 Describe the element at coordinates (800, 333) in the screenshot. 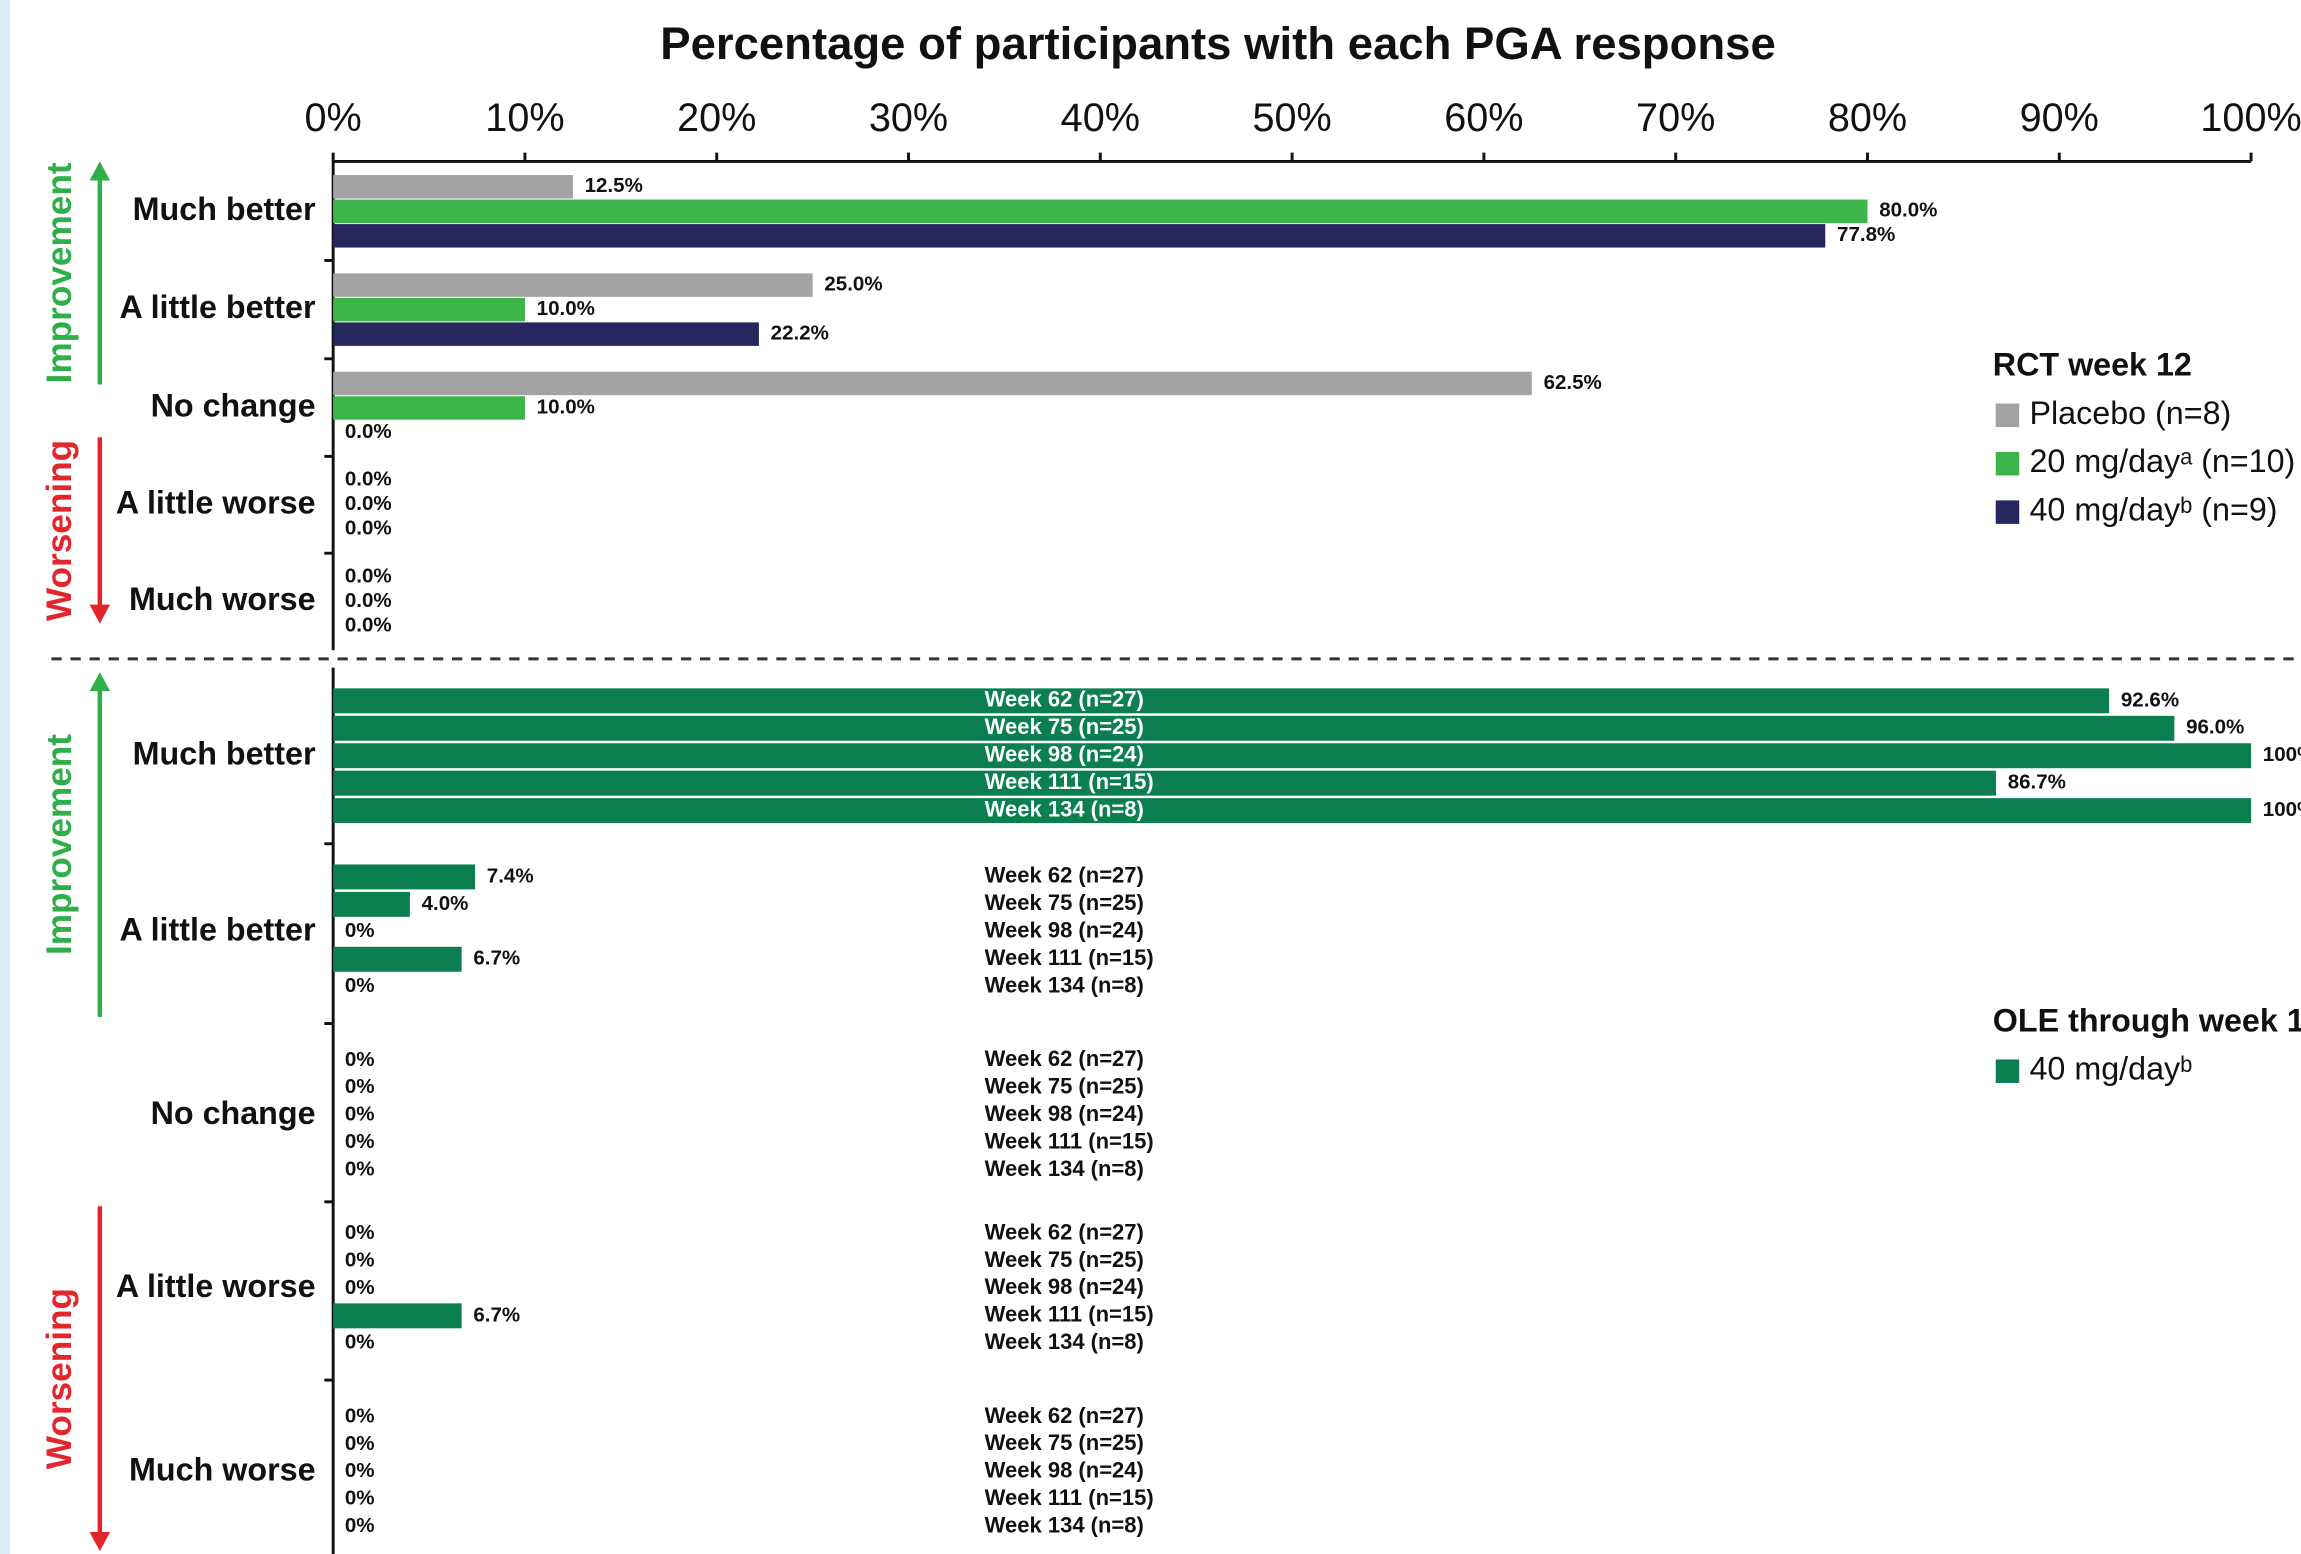

I see `value-label: 22.2%` at that location.